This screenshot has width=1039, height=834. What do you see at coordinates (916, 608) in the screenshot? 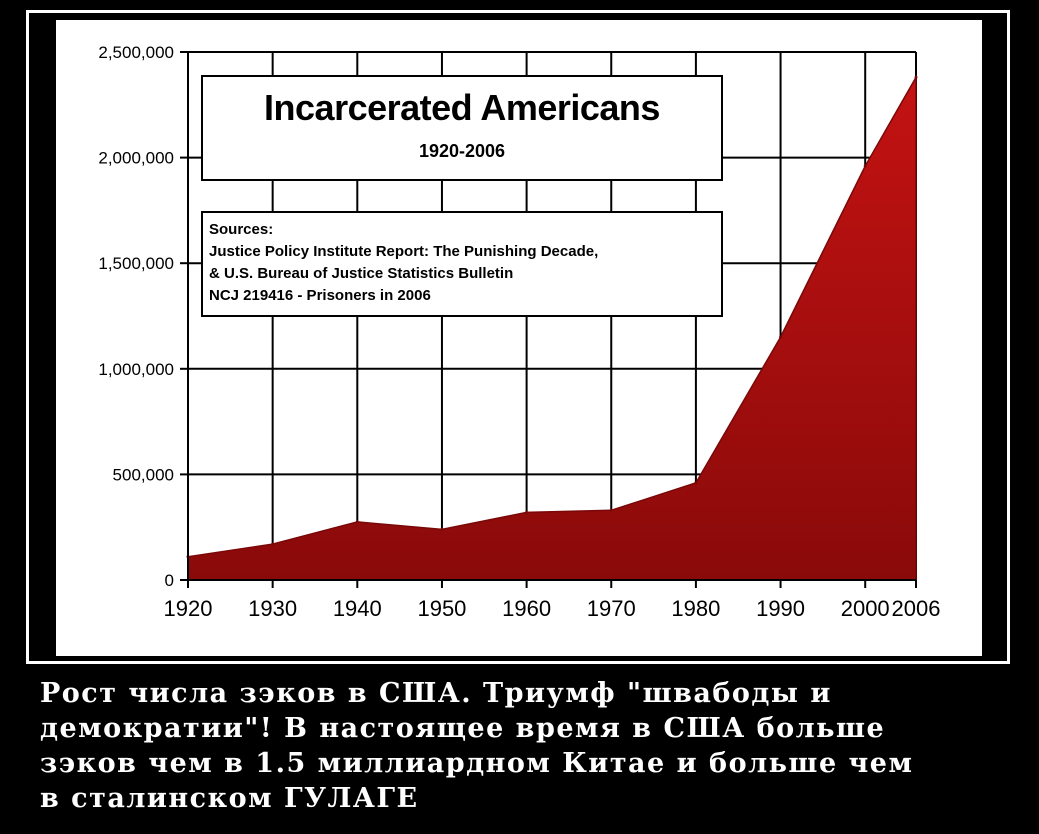
I see `x-tick-label: 2006` at bounding box center [916, 608].